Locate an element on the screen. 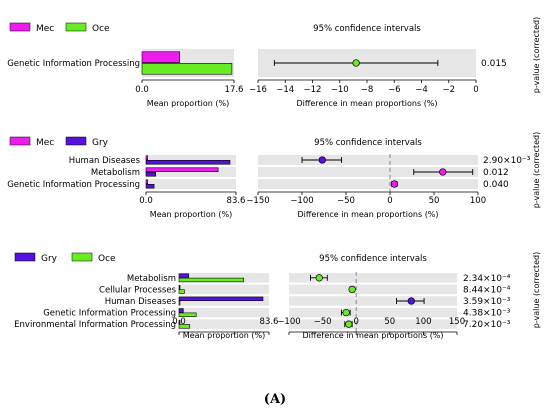 The width and height of the screenshot is (550, 413). figure-caption: (A) is located at coordinates (275, 399).